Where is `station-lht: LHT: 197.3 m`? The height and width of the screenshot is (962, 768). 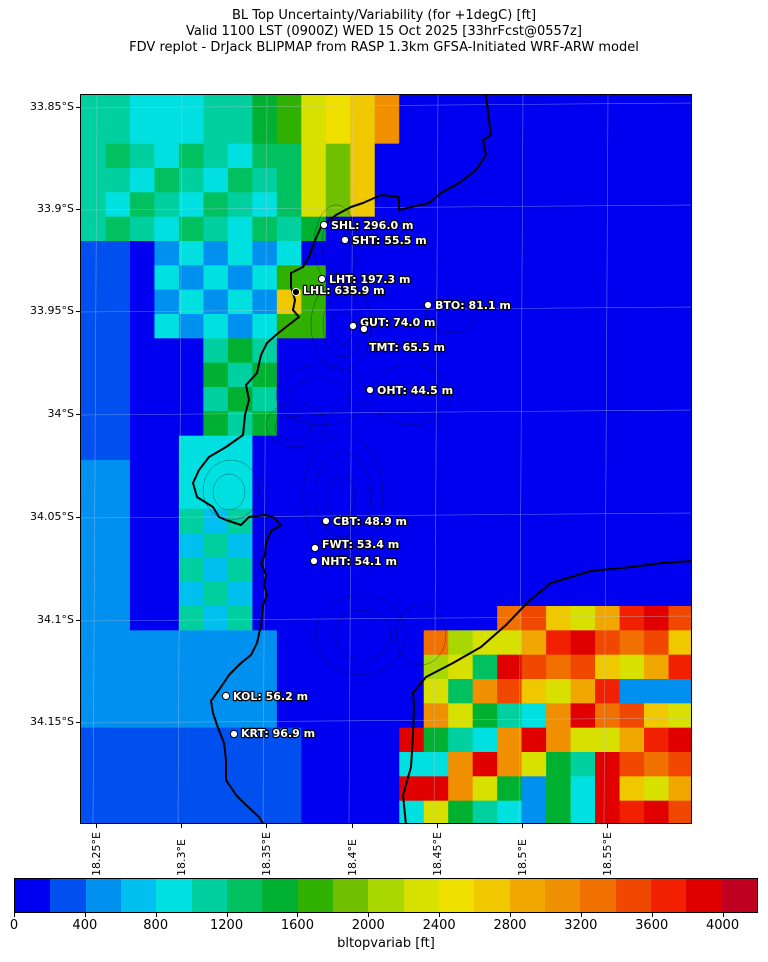
station-lht: LHT: 197.3 m is located at coordinates (364, 279).